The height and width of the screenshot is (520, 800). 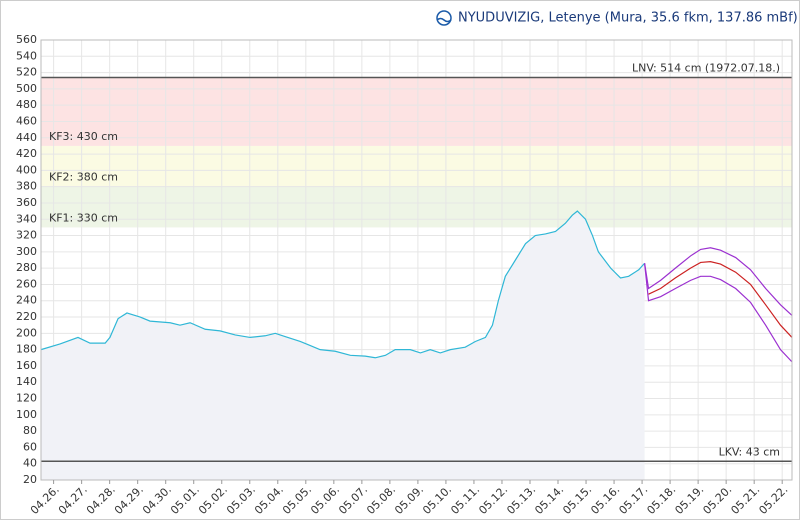 I want to click on y-tick-label: 560, so click(x=26, y=39).